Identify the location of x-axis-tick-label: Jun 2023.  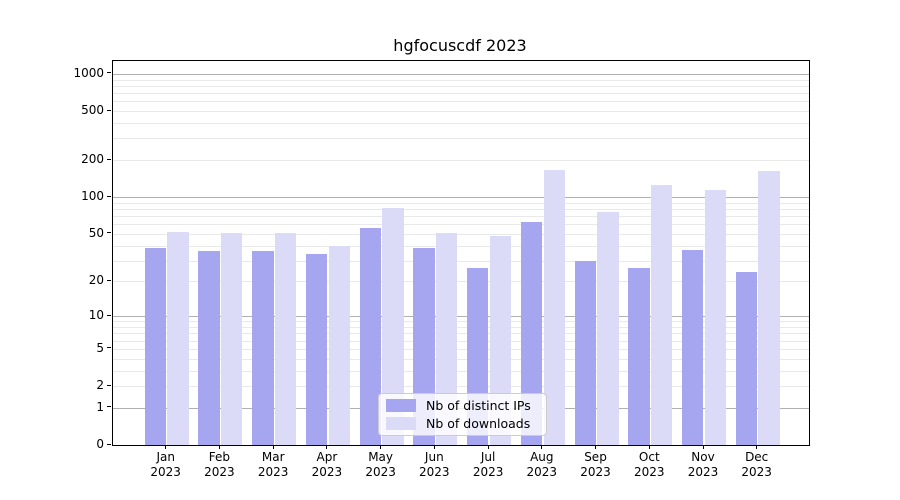
(434, 464).